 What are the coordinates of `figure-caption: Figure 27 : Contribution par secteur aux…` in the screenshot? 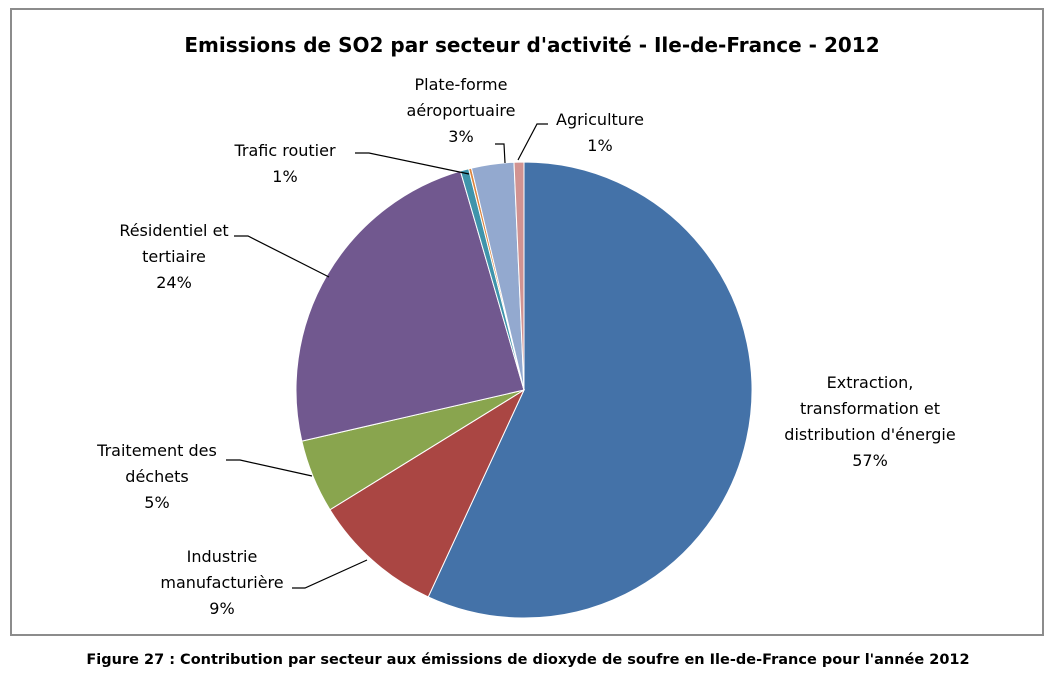 It's located at (528, 660).